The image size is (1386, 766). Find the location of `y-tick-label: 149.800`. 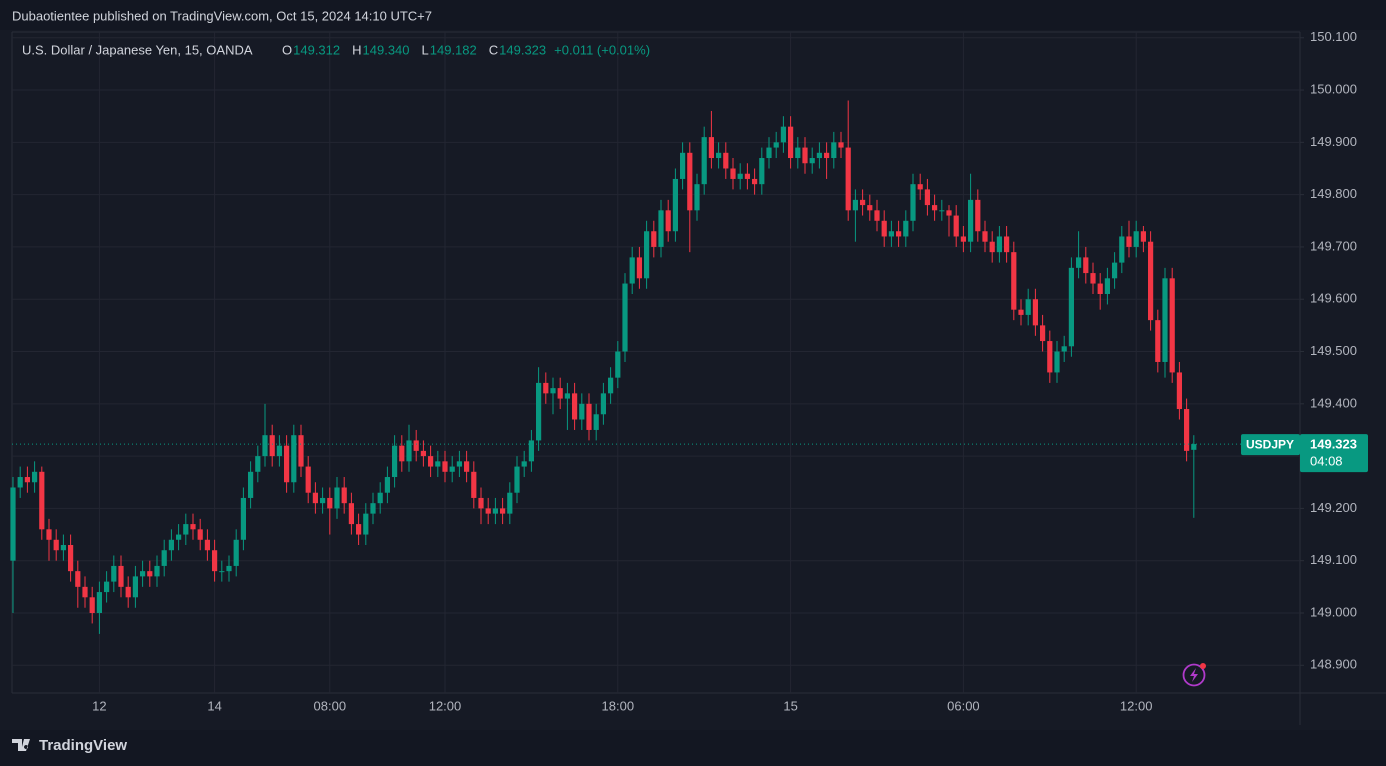

y-tick-label: 149.800 is located at coordinates (1333, 193).